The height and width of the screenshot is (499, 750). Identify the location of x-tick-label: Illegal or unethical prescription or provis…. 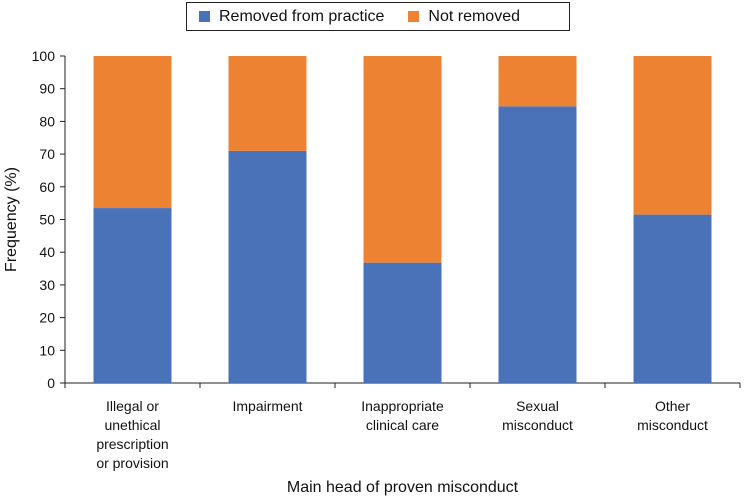
(132, 434).